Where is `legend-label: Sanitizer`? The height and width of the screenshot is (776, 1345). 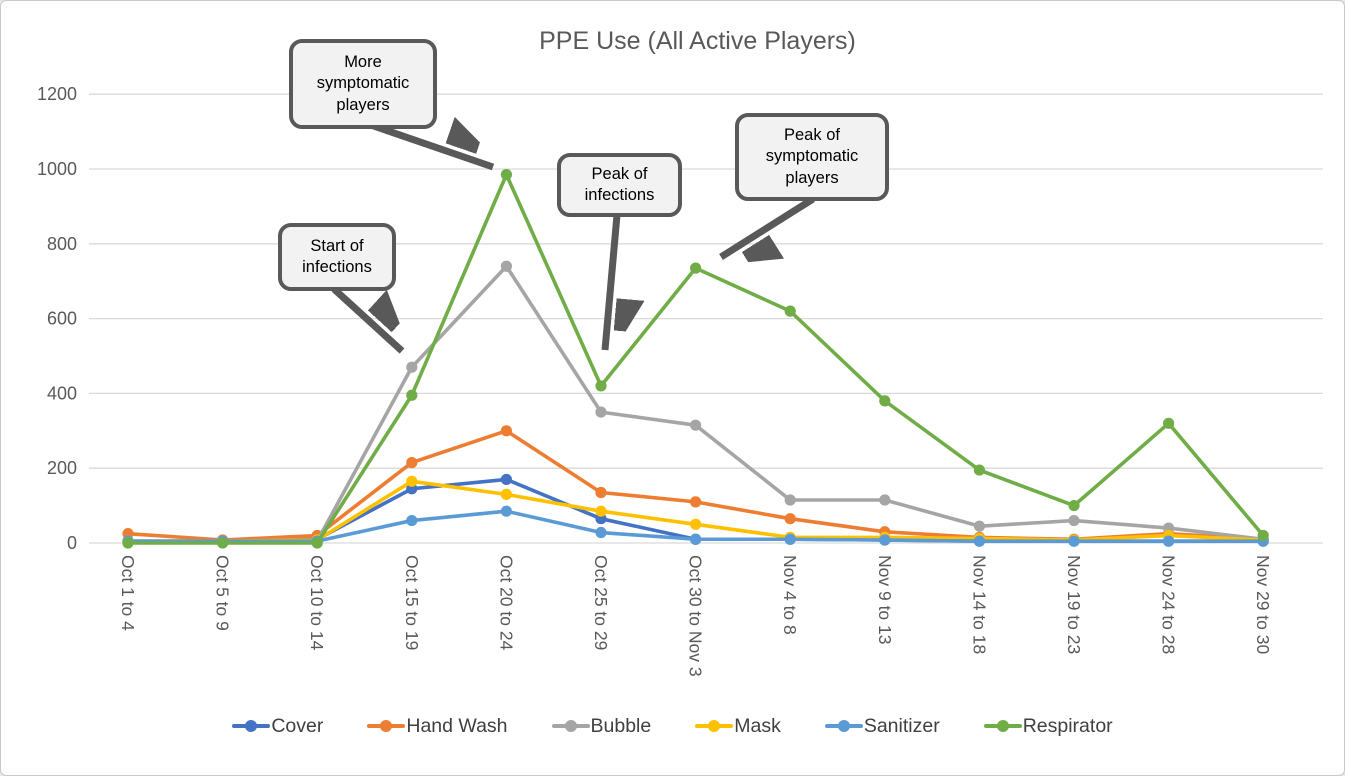 legend-label: Sanitizer is located at coordinates (901, 725).